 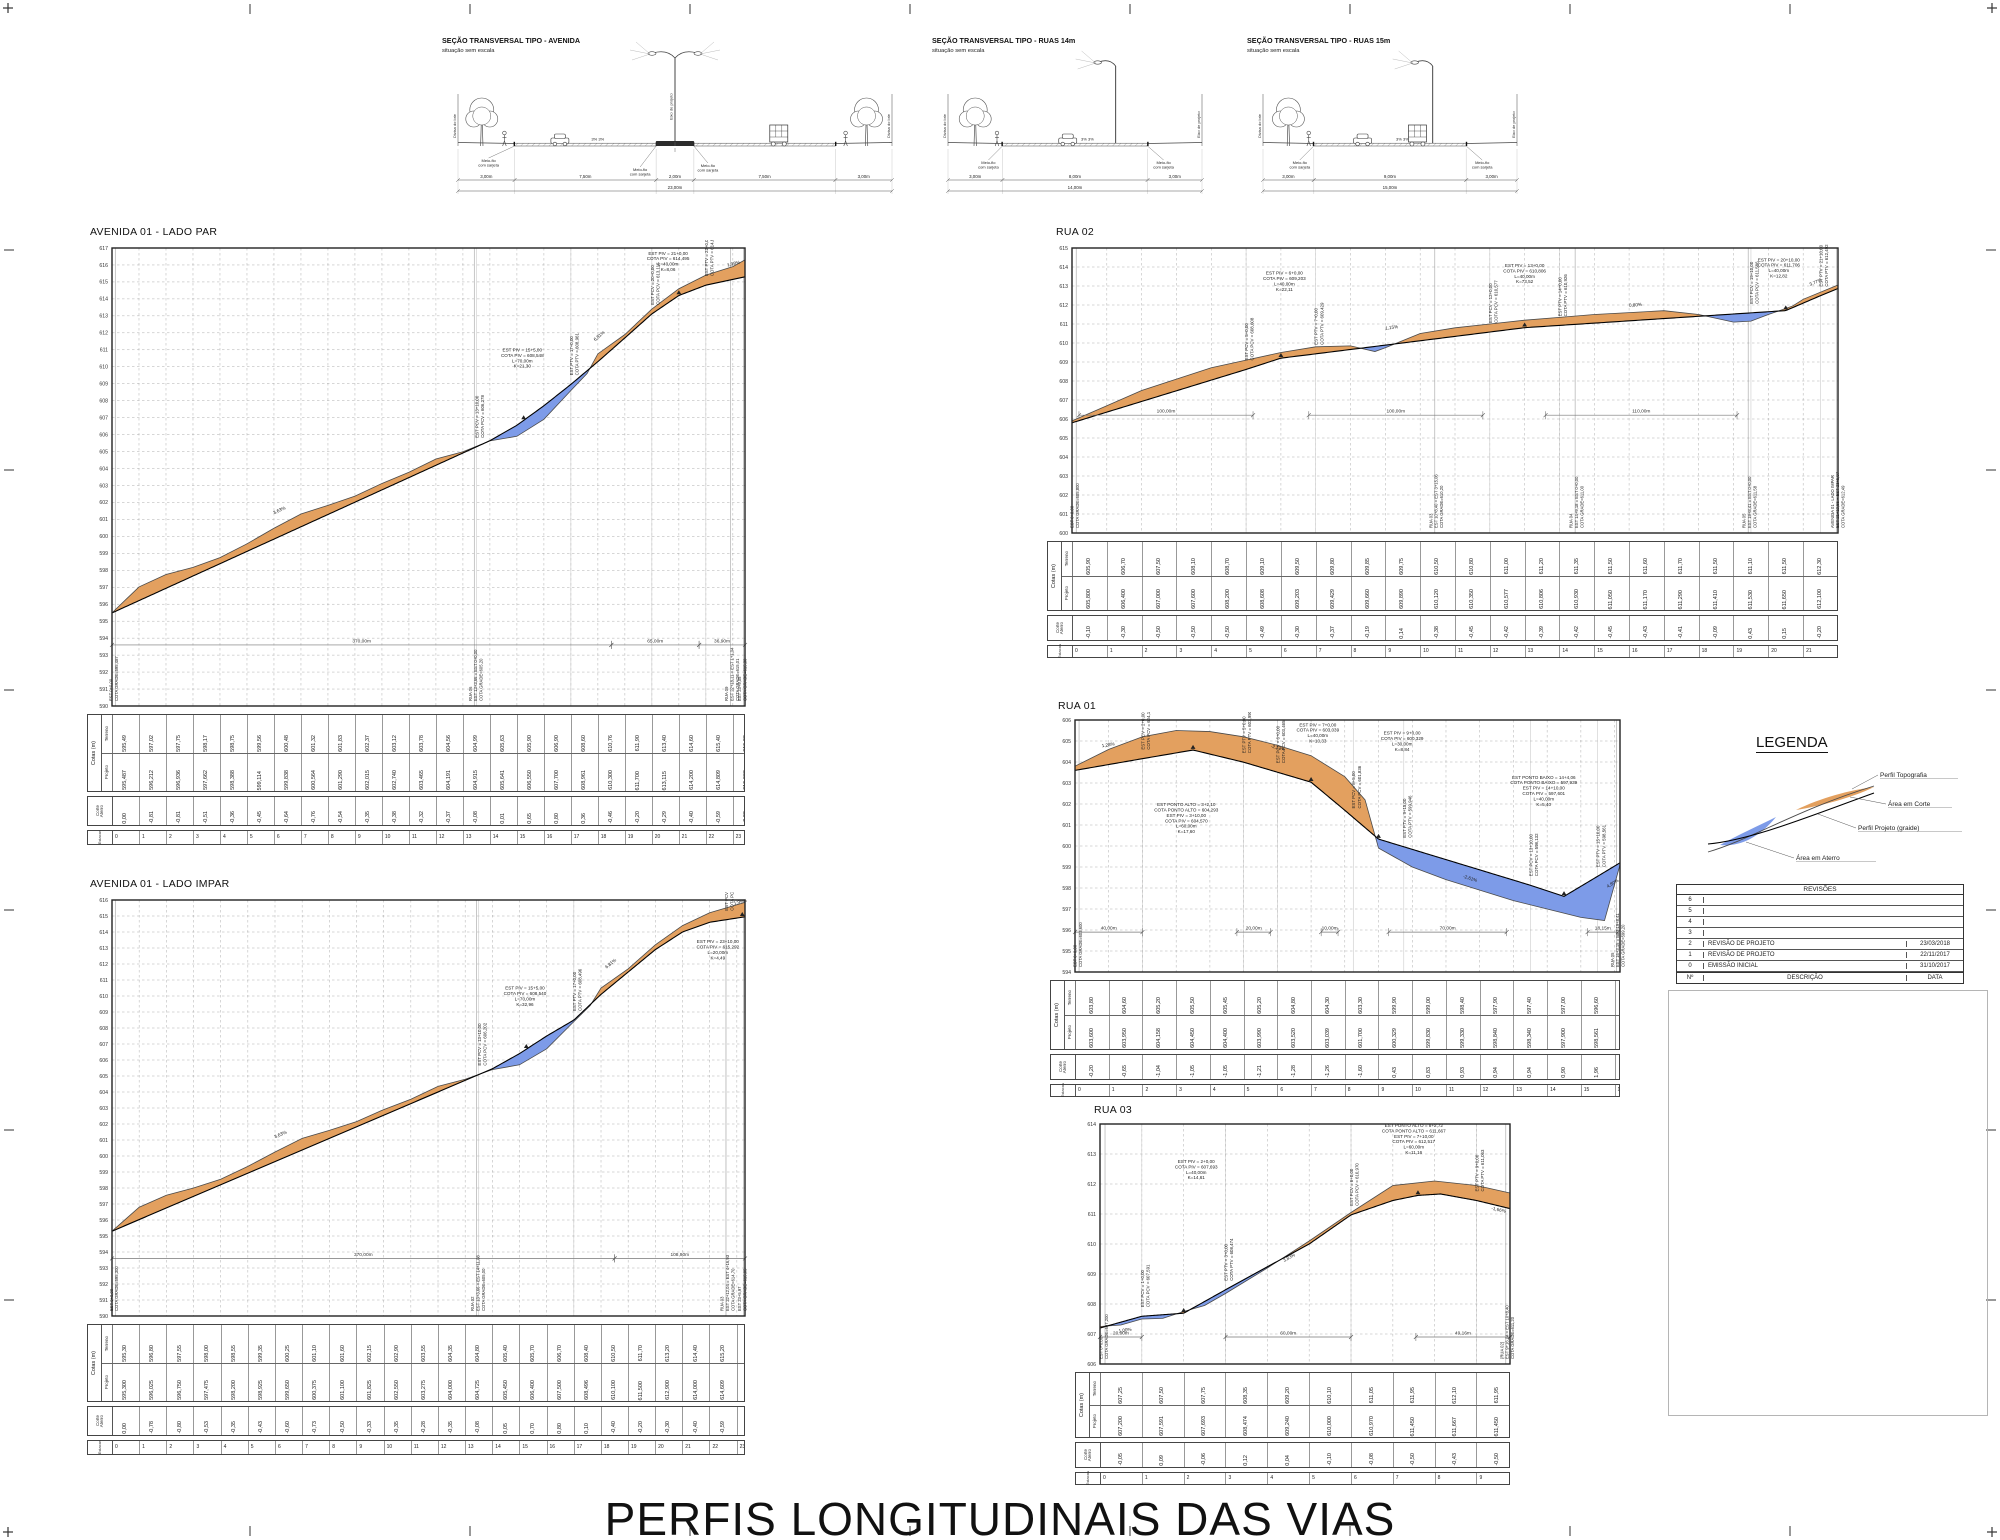 What do you see at coordinates (1184, 1310) in the screenshot?
I see `piv-marker` at bounding box center [1184, 1310].